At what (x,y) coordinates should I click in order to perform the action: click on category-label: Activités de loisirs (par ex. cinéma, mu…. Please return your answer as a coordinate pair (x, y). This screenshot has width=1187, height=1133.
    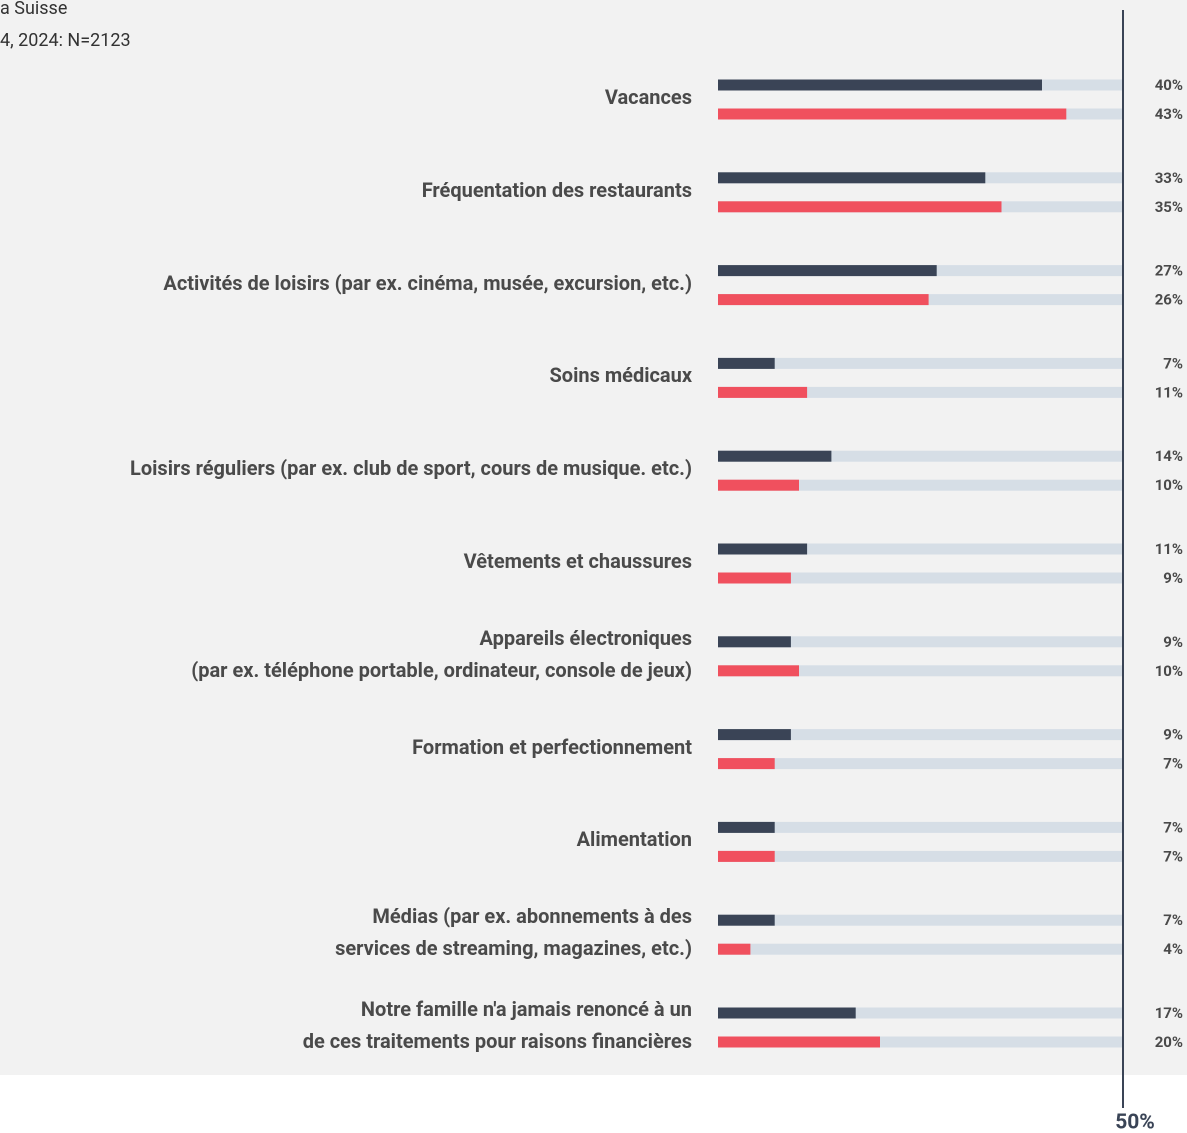
    Looking at the image, I should click on (427, 282).